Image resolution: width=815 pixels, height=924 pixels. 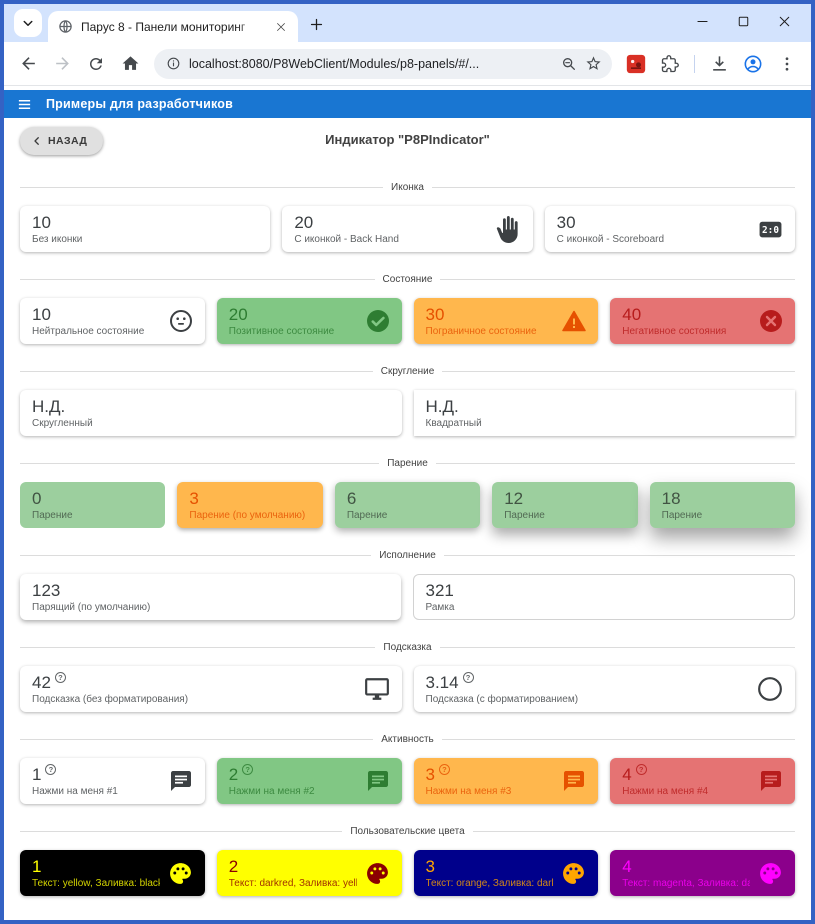 I want to click on indicator-value: 321, so click(x=439, y=590).